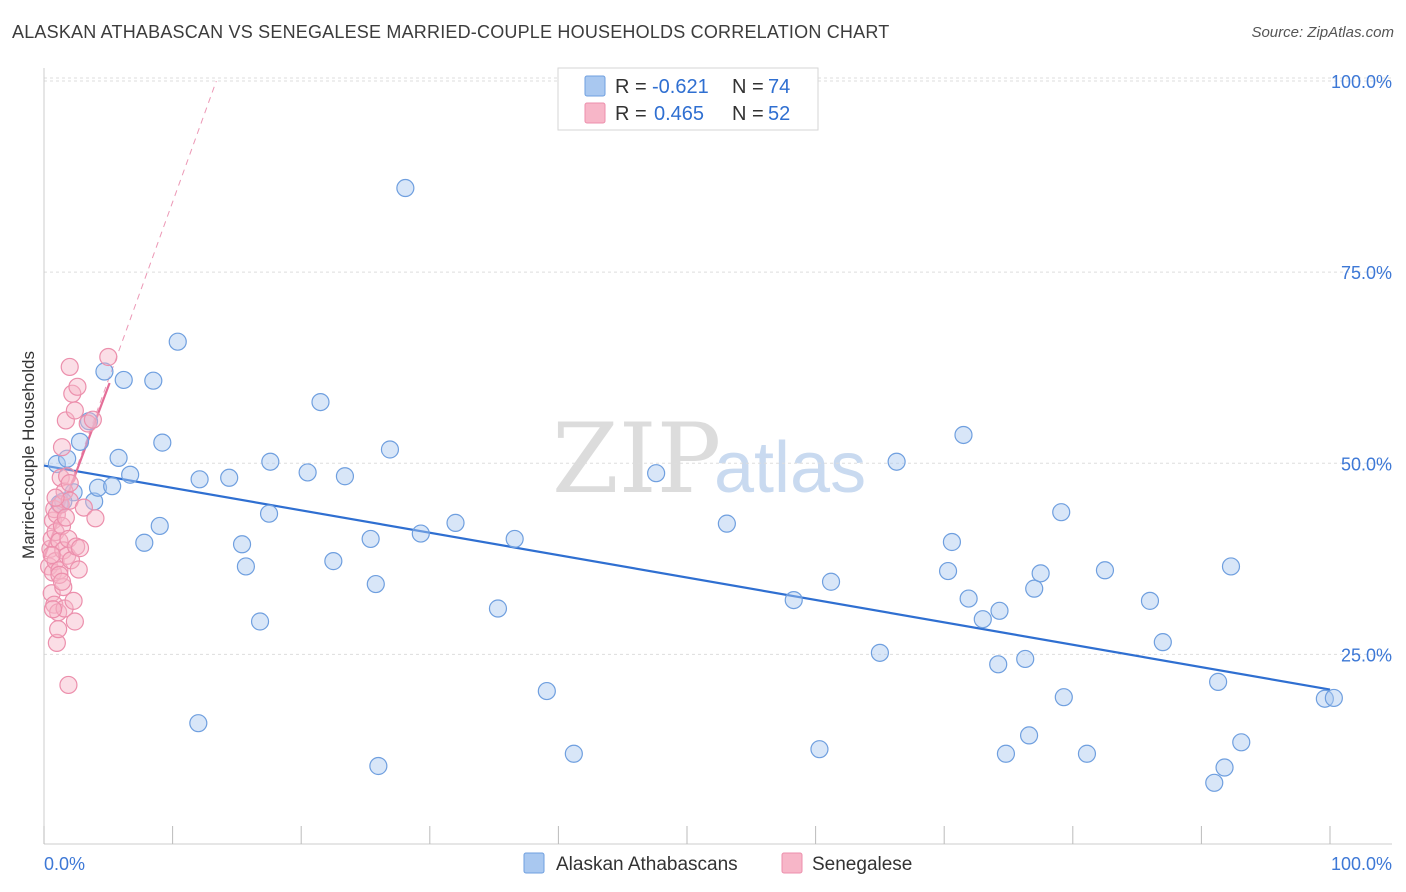  What do you see at coordinates (680, 87) in the screenshot?
I see `legend-r-value-1: -0.621` at bounding box center [680, 87].